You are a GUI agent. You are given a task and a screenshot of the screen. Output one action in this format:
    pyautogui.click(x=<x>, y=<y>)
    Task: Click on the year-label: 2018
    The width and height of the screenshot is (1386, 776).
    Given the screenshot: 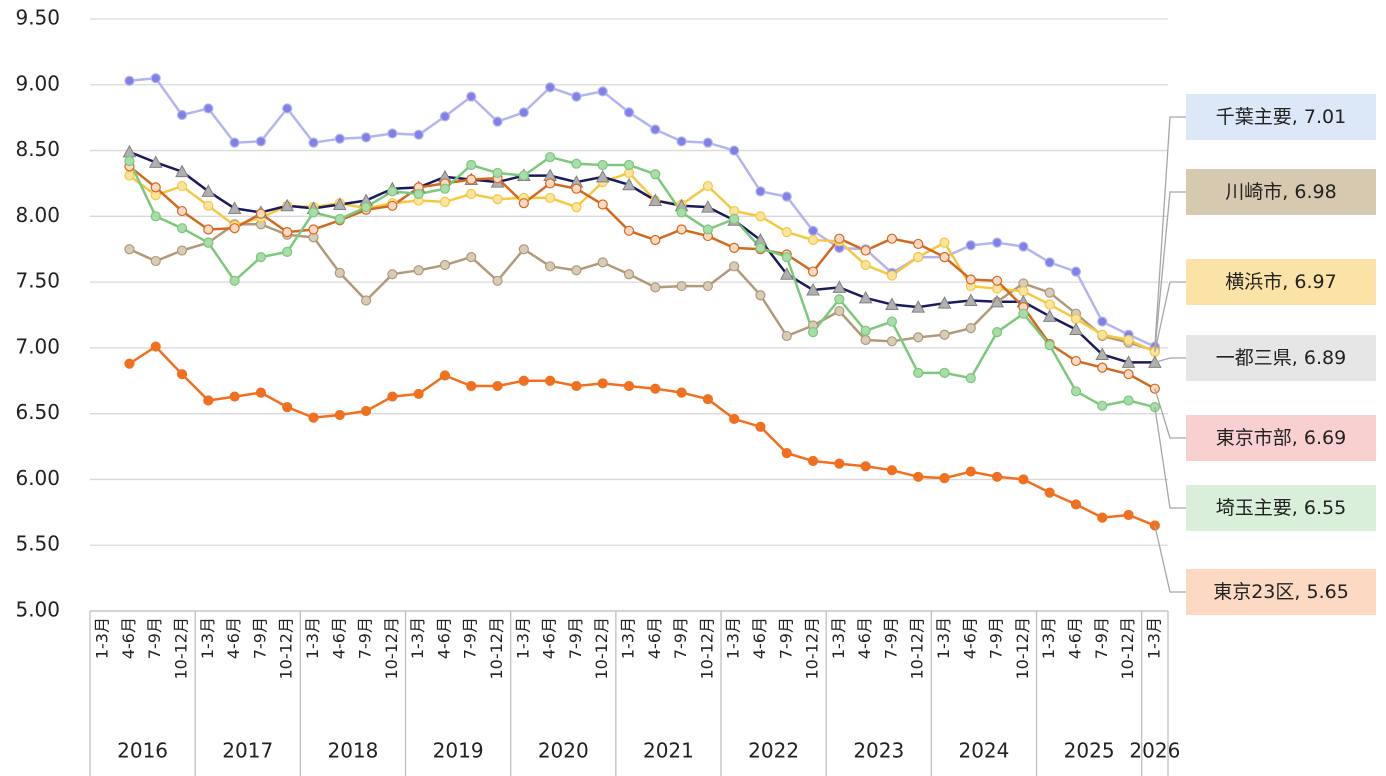 What is the action you would take?
    pyautogui.click(x=352, y=751)
    